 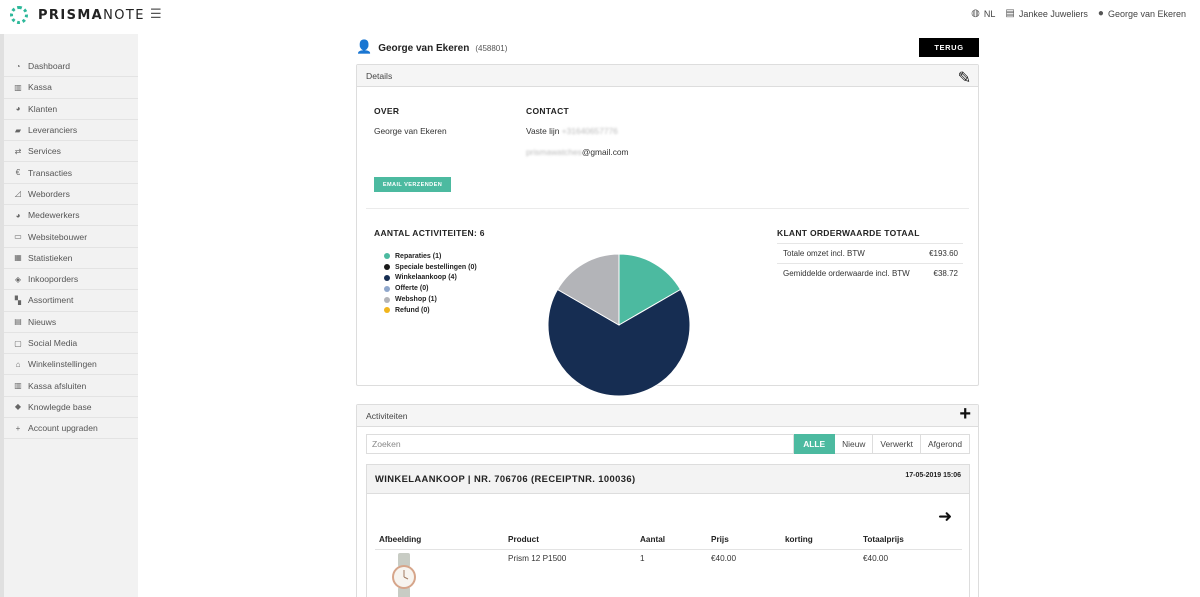 I want to click on sidebar-item-statistieken: ▦ Statistieken, so click(x=71, y=258).